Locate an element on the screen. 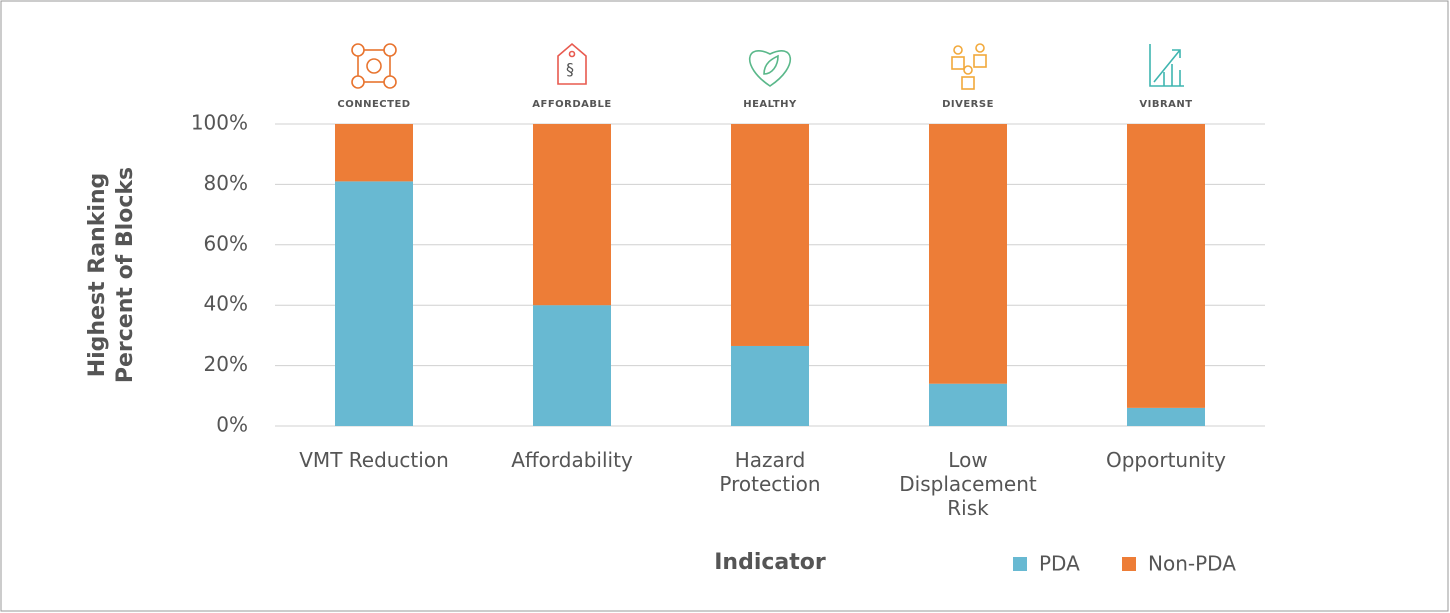  icon-label: AFFORDABLE is located at coordinates (571, 104).